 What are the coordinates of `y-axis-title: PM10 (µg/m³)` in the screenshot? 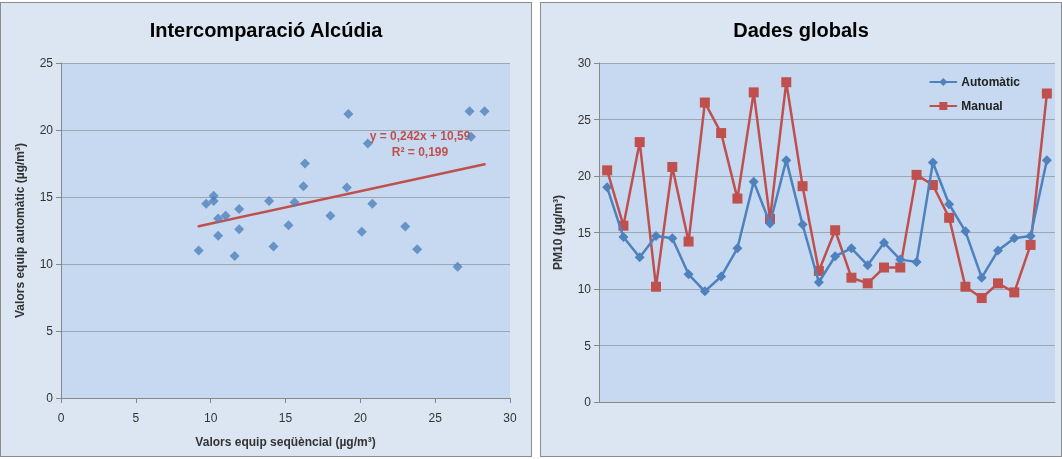 It's located at (558, 232).